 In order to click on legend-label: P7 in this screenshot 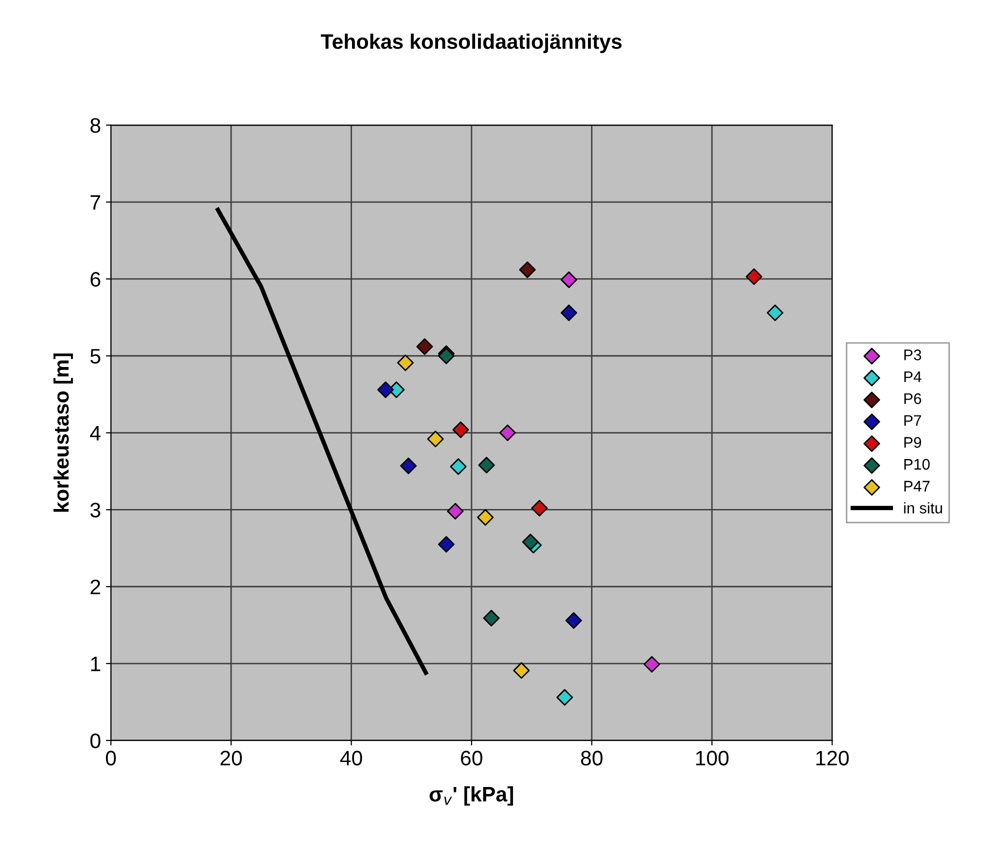, I will do `click(913, 420)`.